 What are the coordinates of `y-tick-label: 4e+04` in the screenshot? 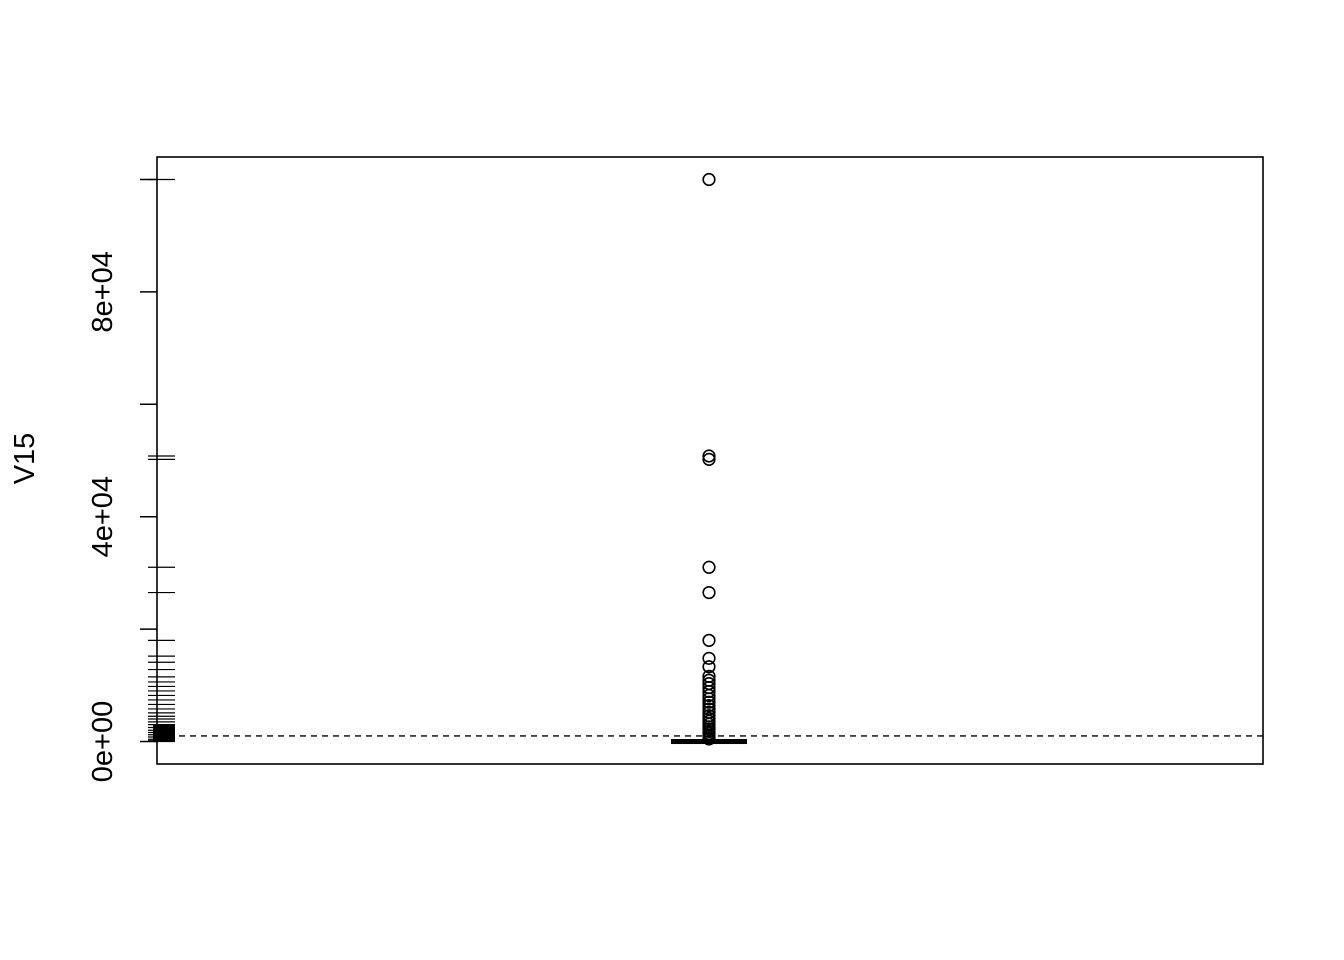 It's located at (103, 516).